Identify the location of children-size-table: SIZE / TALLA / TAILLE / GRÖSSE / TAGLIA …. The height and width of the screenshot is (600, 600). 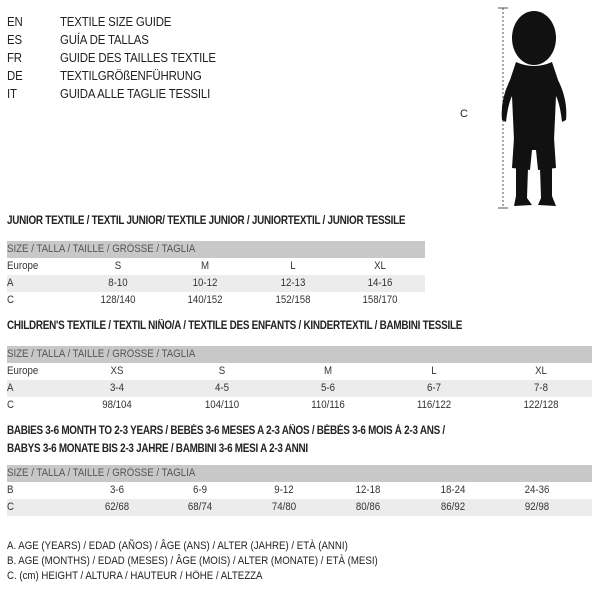
(299, 380).